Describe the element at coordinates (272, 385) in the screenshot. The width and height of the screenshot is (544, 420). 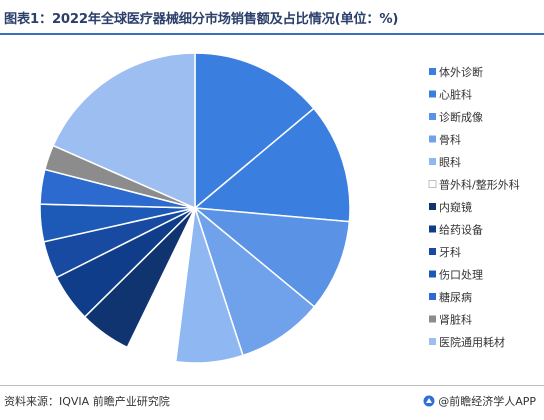
I see `footer-divider` at that location.